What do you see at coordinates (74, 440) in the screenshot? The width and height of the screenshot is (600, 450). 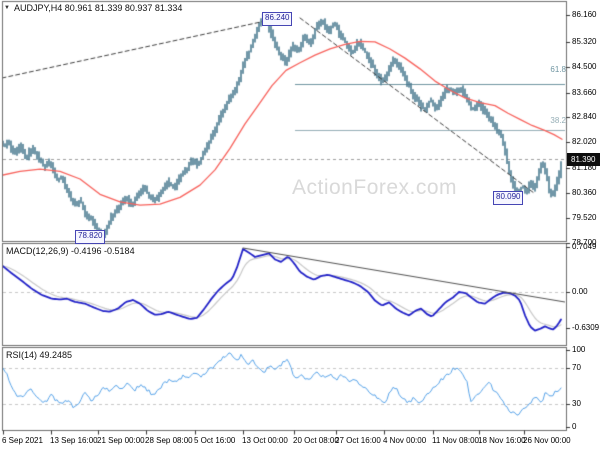 I see `time-axis-label: 13 Sep 16:00` at bounding box center [74, 440].